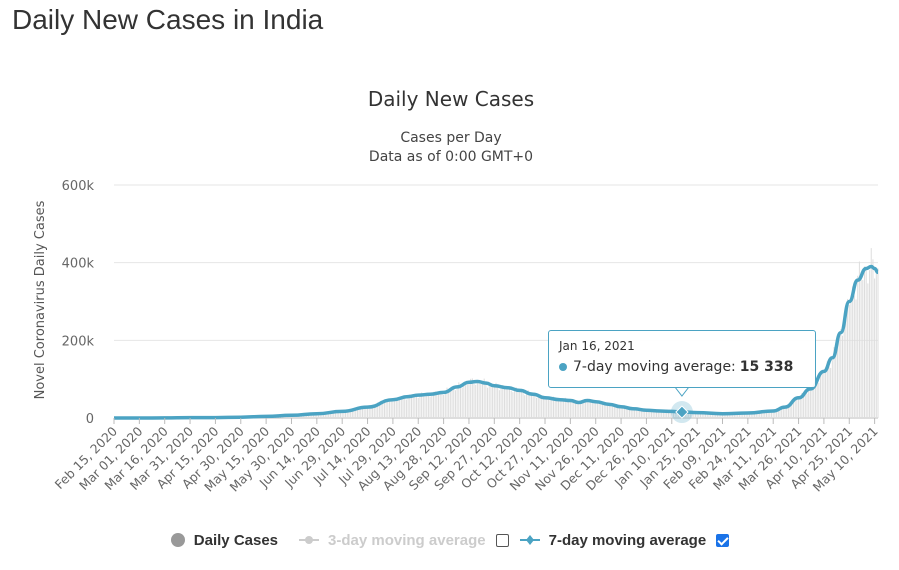 This screenshot has height=570, width=899. Describe the element at coordinates (502, 540) in the screenshot. I see `checkbox-3-day-average` at that location.